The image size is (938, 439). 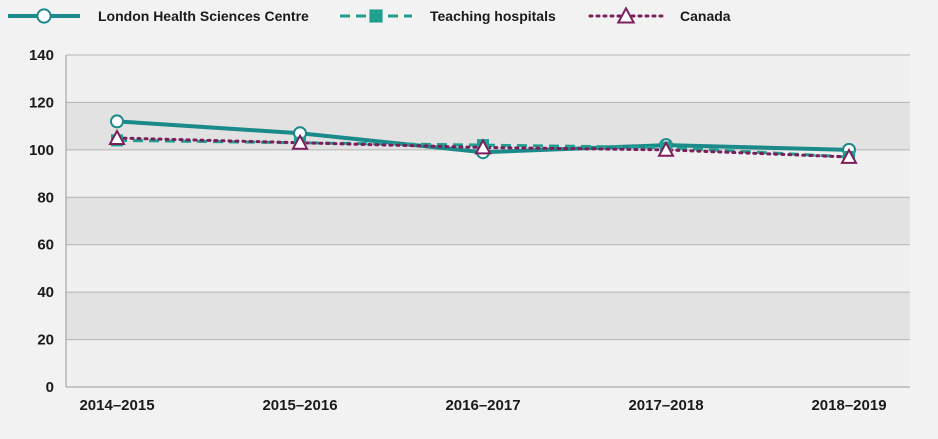 I want to click on y-tick-label: 20, so click(x=45, y=340).